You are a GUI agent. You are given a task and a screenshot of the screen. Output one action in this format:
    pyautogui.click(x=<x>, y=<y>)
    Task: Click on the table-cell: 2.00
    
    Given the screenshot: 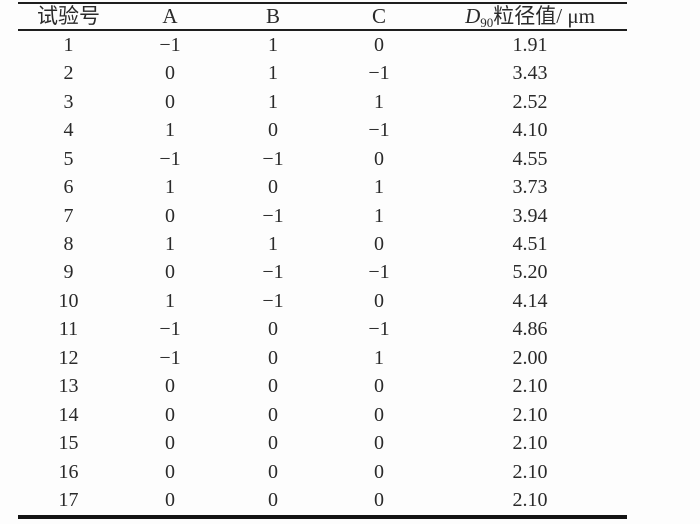 What is the action you would take?
    pyautogui.click(x=530, y=357)
    